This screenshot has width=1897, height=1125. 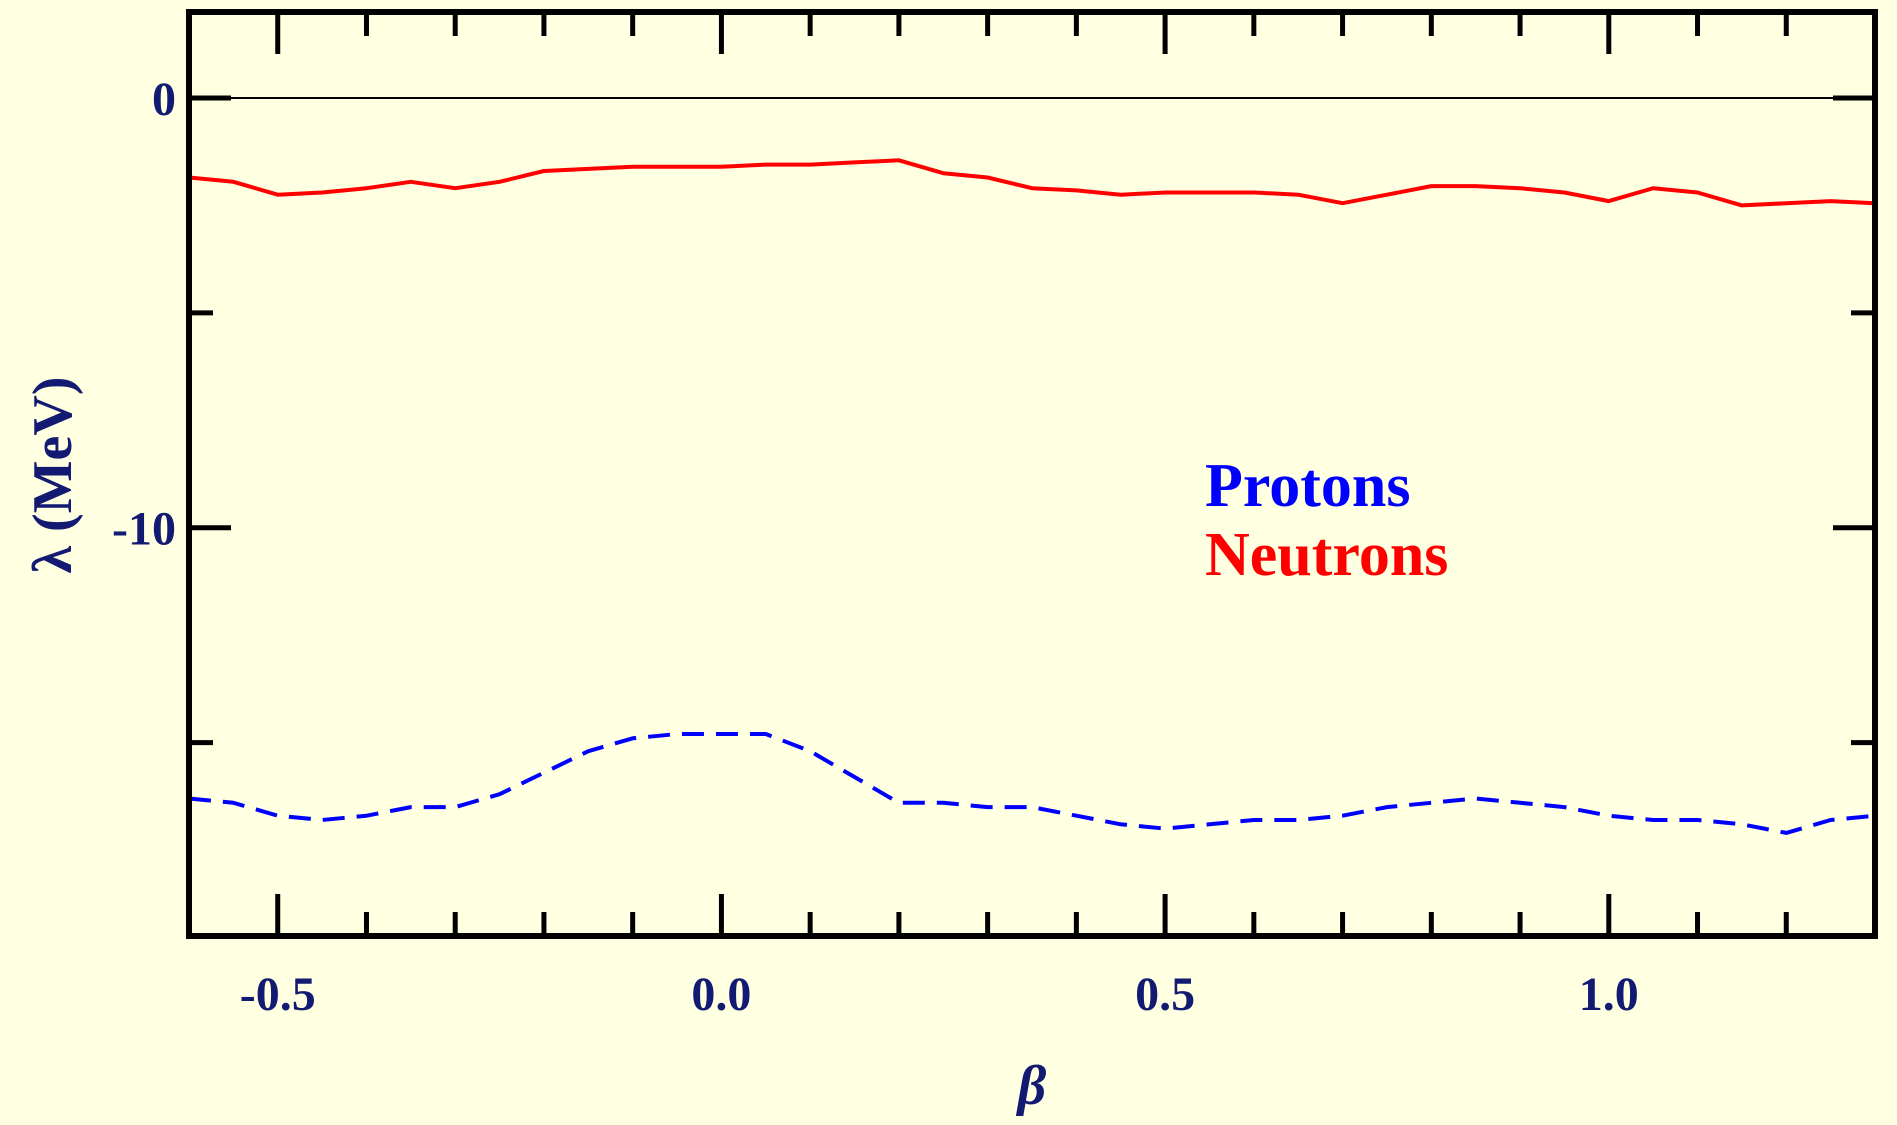 What do you see at coordinates (721, 994) in the screenshot?
I see `x-tick-label: 0.0` at bounding box center [721, 994].